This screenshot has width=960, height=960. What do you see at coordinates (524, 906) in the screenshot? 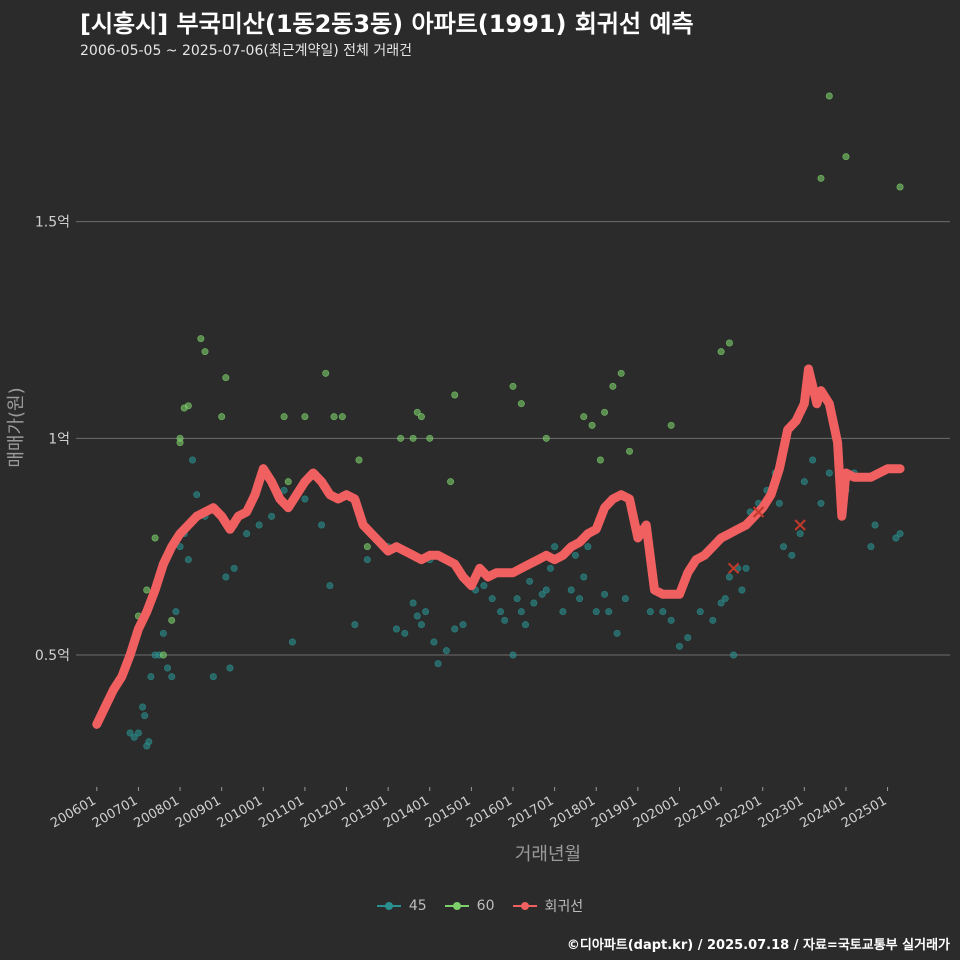
I see `legend-key-regression` at bounding box center [524, 906].